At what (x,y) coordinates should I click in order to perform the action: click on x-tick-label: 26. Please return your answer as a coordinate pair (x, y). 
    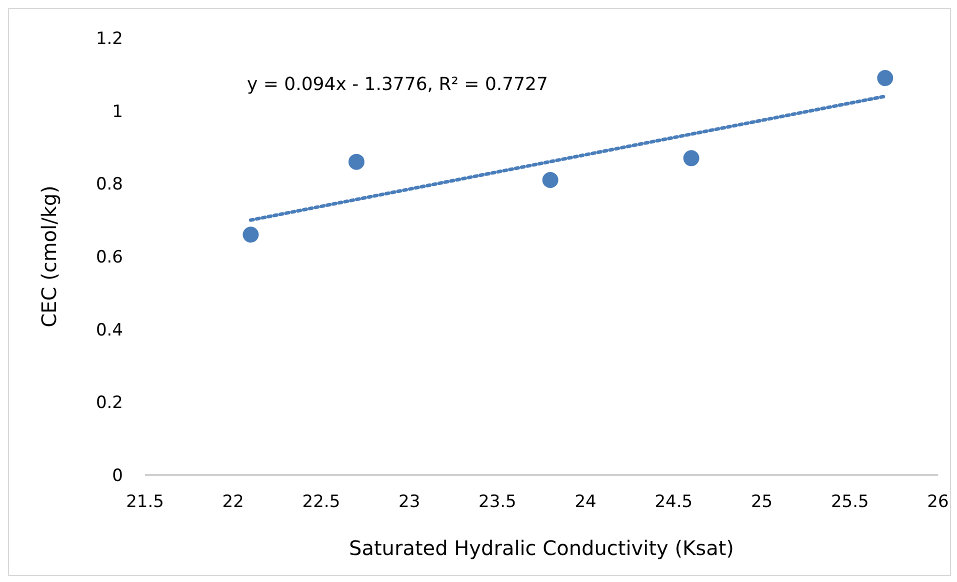
    Looking at the image, I should click on (938, 502).